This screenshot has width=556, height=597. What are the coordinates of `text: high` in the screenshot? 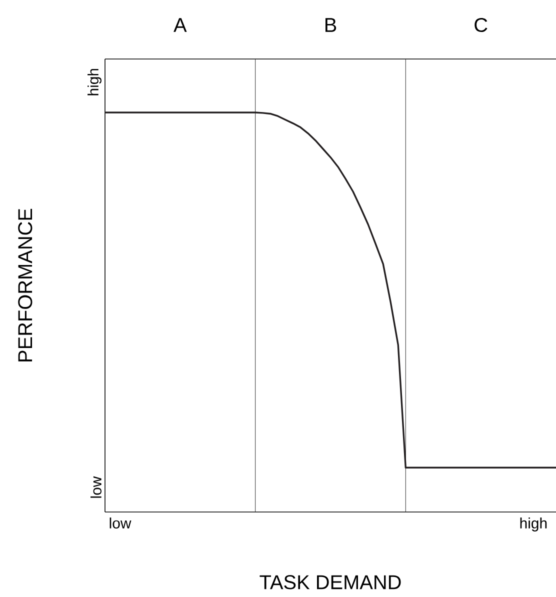 It's located at (95, 82).